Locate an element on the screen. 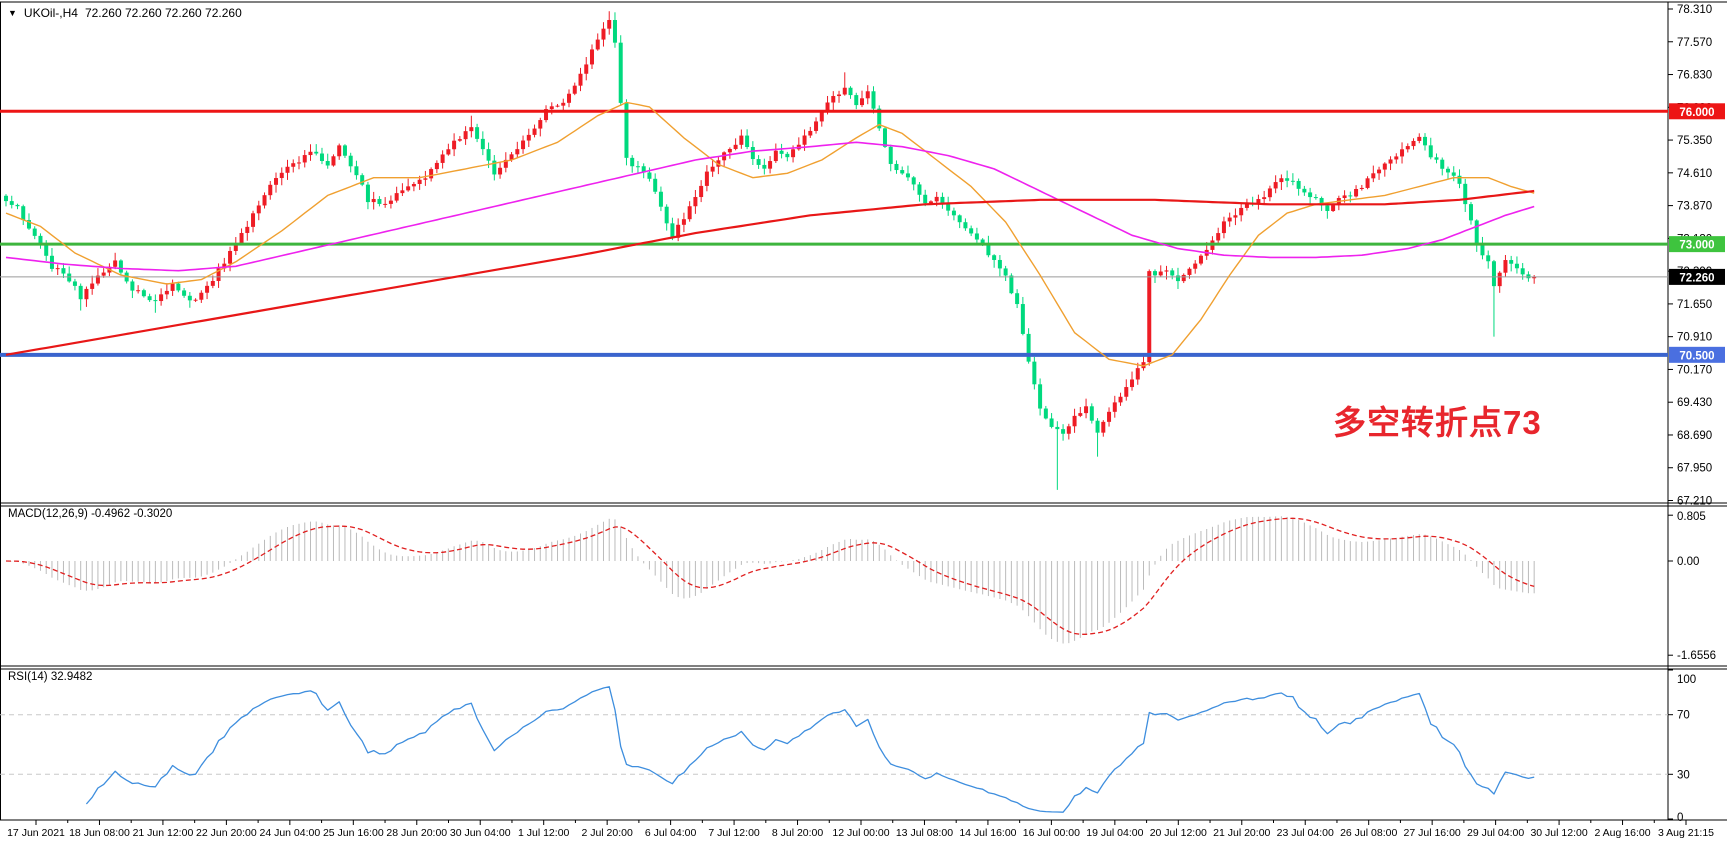 Image resolution: width=1727 pixels, height=841 pixels. symbol-dropdown-icon: ▼ is located at coordinates (12, 12).